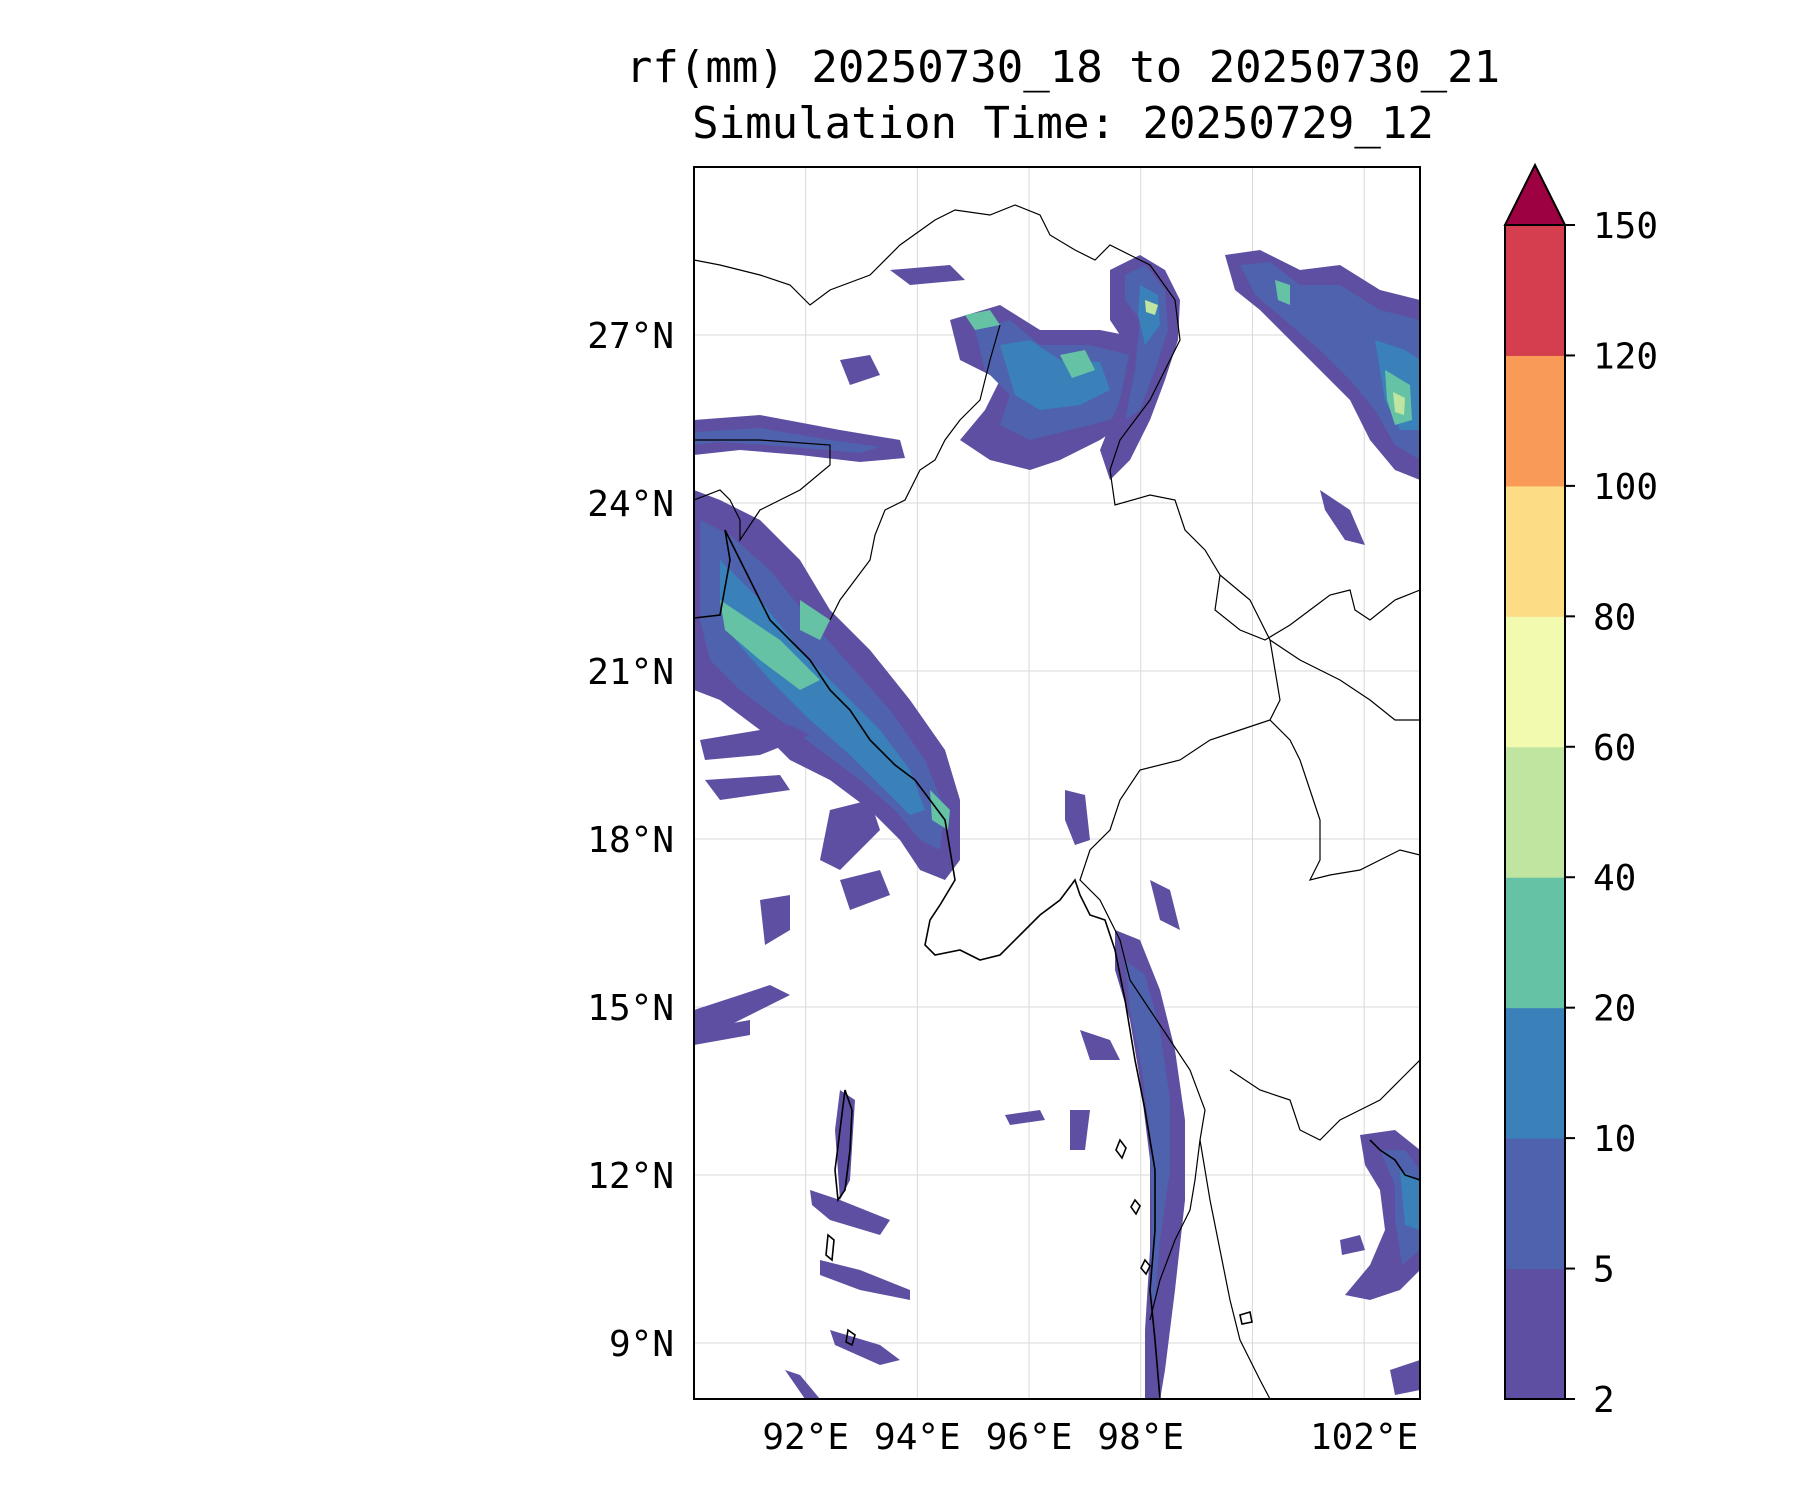 The width and height of the screenshot is (1800, 1500). Describe the element at coordinates (641, 1344) in the screenshot. I see `lat-tick-label: 9°N` at that location.